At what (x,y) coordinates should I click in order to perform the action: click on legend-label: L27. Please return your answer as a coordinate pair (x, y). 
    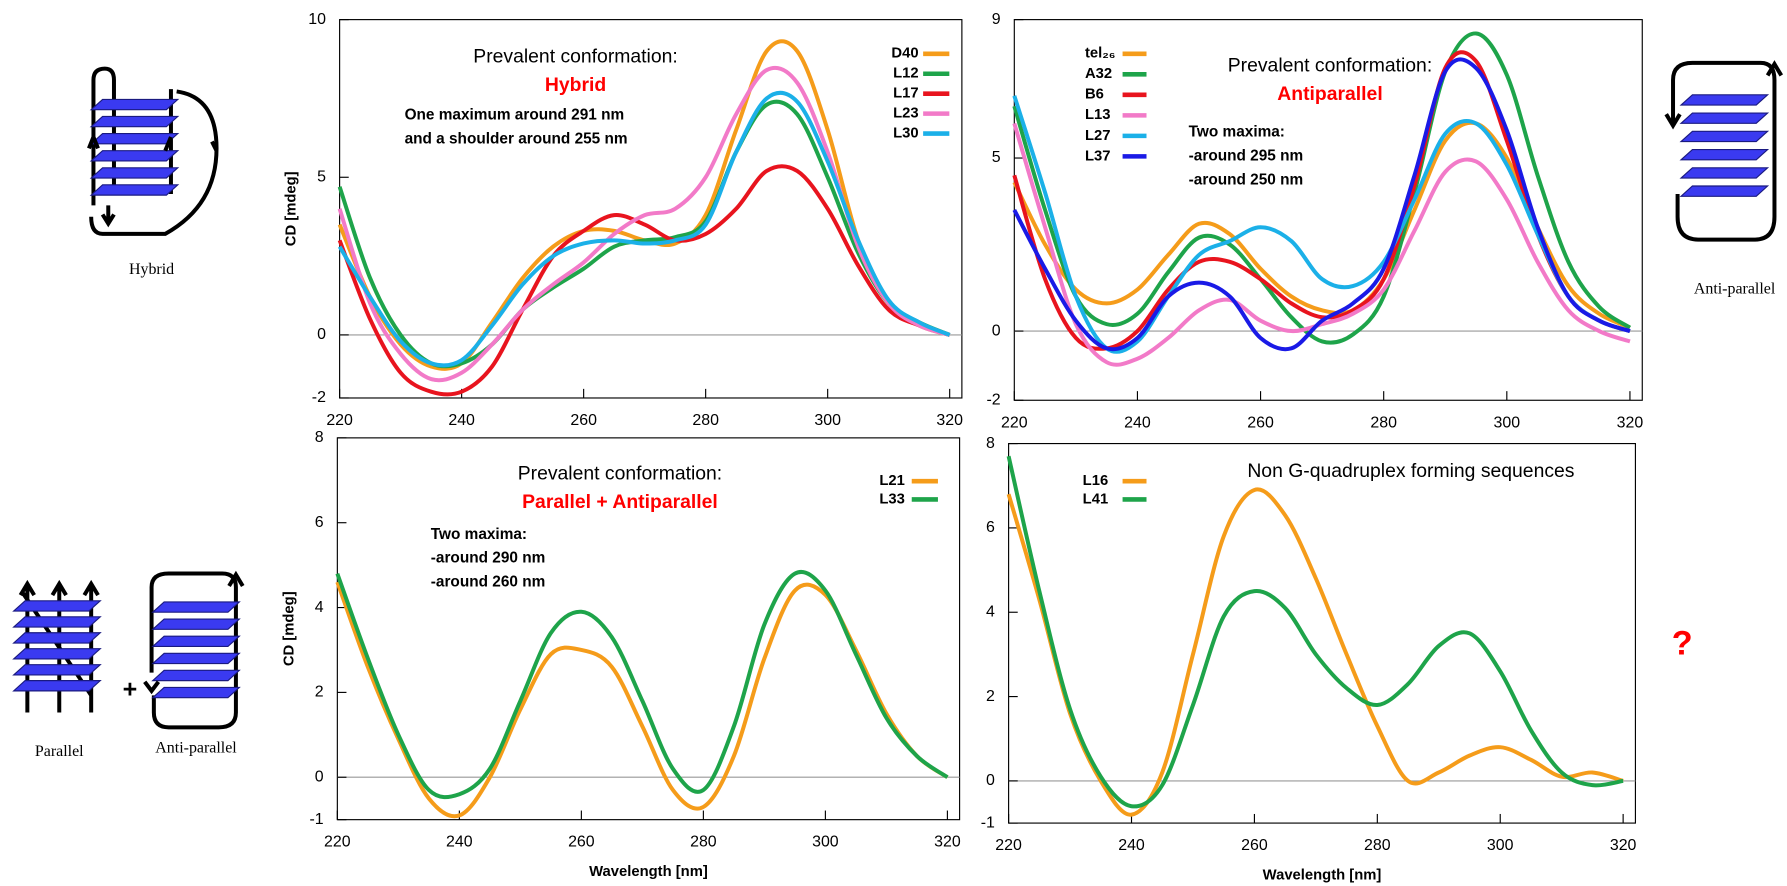
    Looking at the image, I should click on (1098, 136).